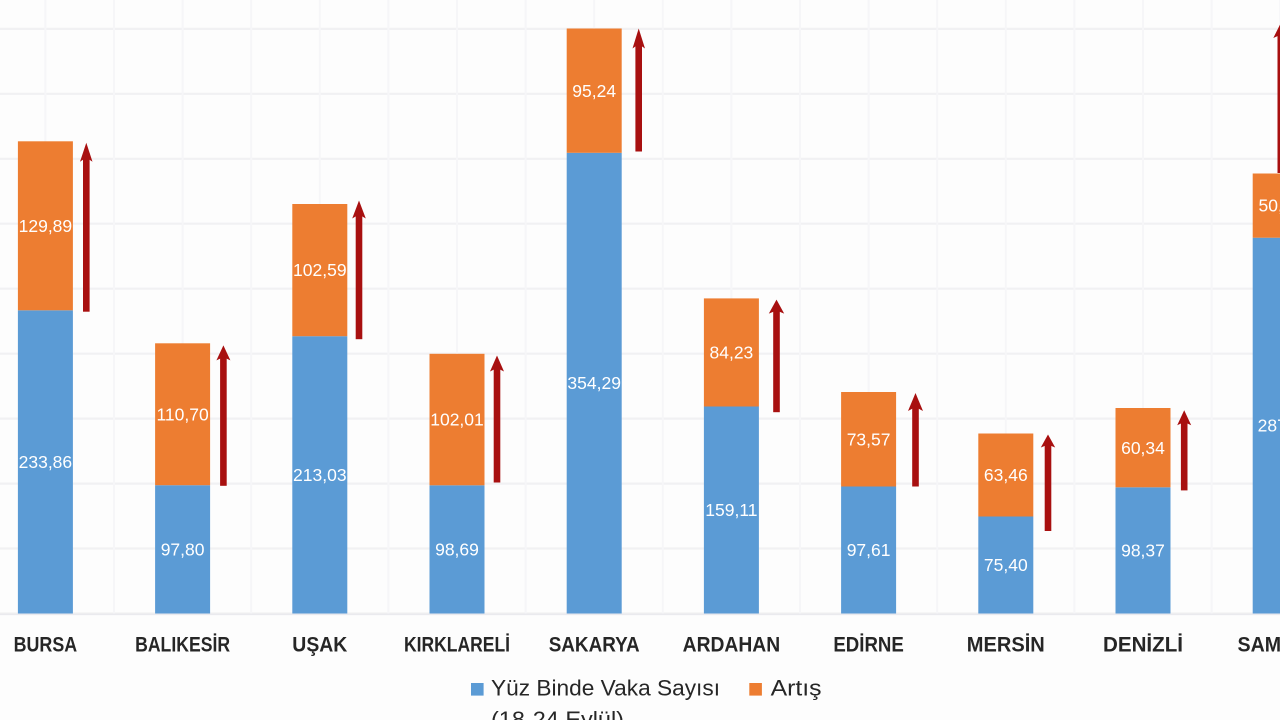 This screenshot has width=1280, height=720. I want to click on svg-text: UŞAK, so click(319, 645).